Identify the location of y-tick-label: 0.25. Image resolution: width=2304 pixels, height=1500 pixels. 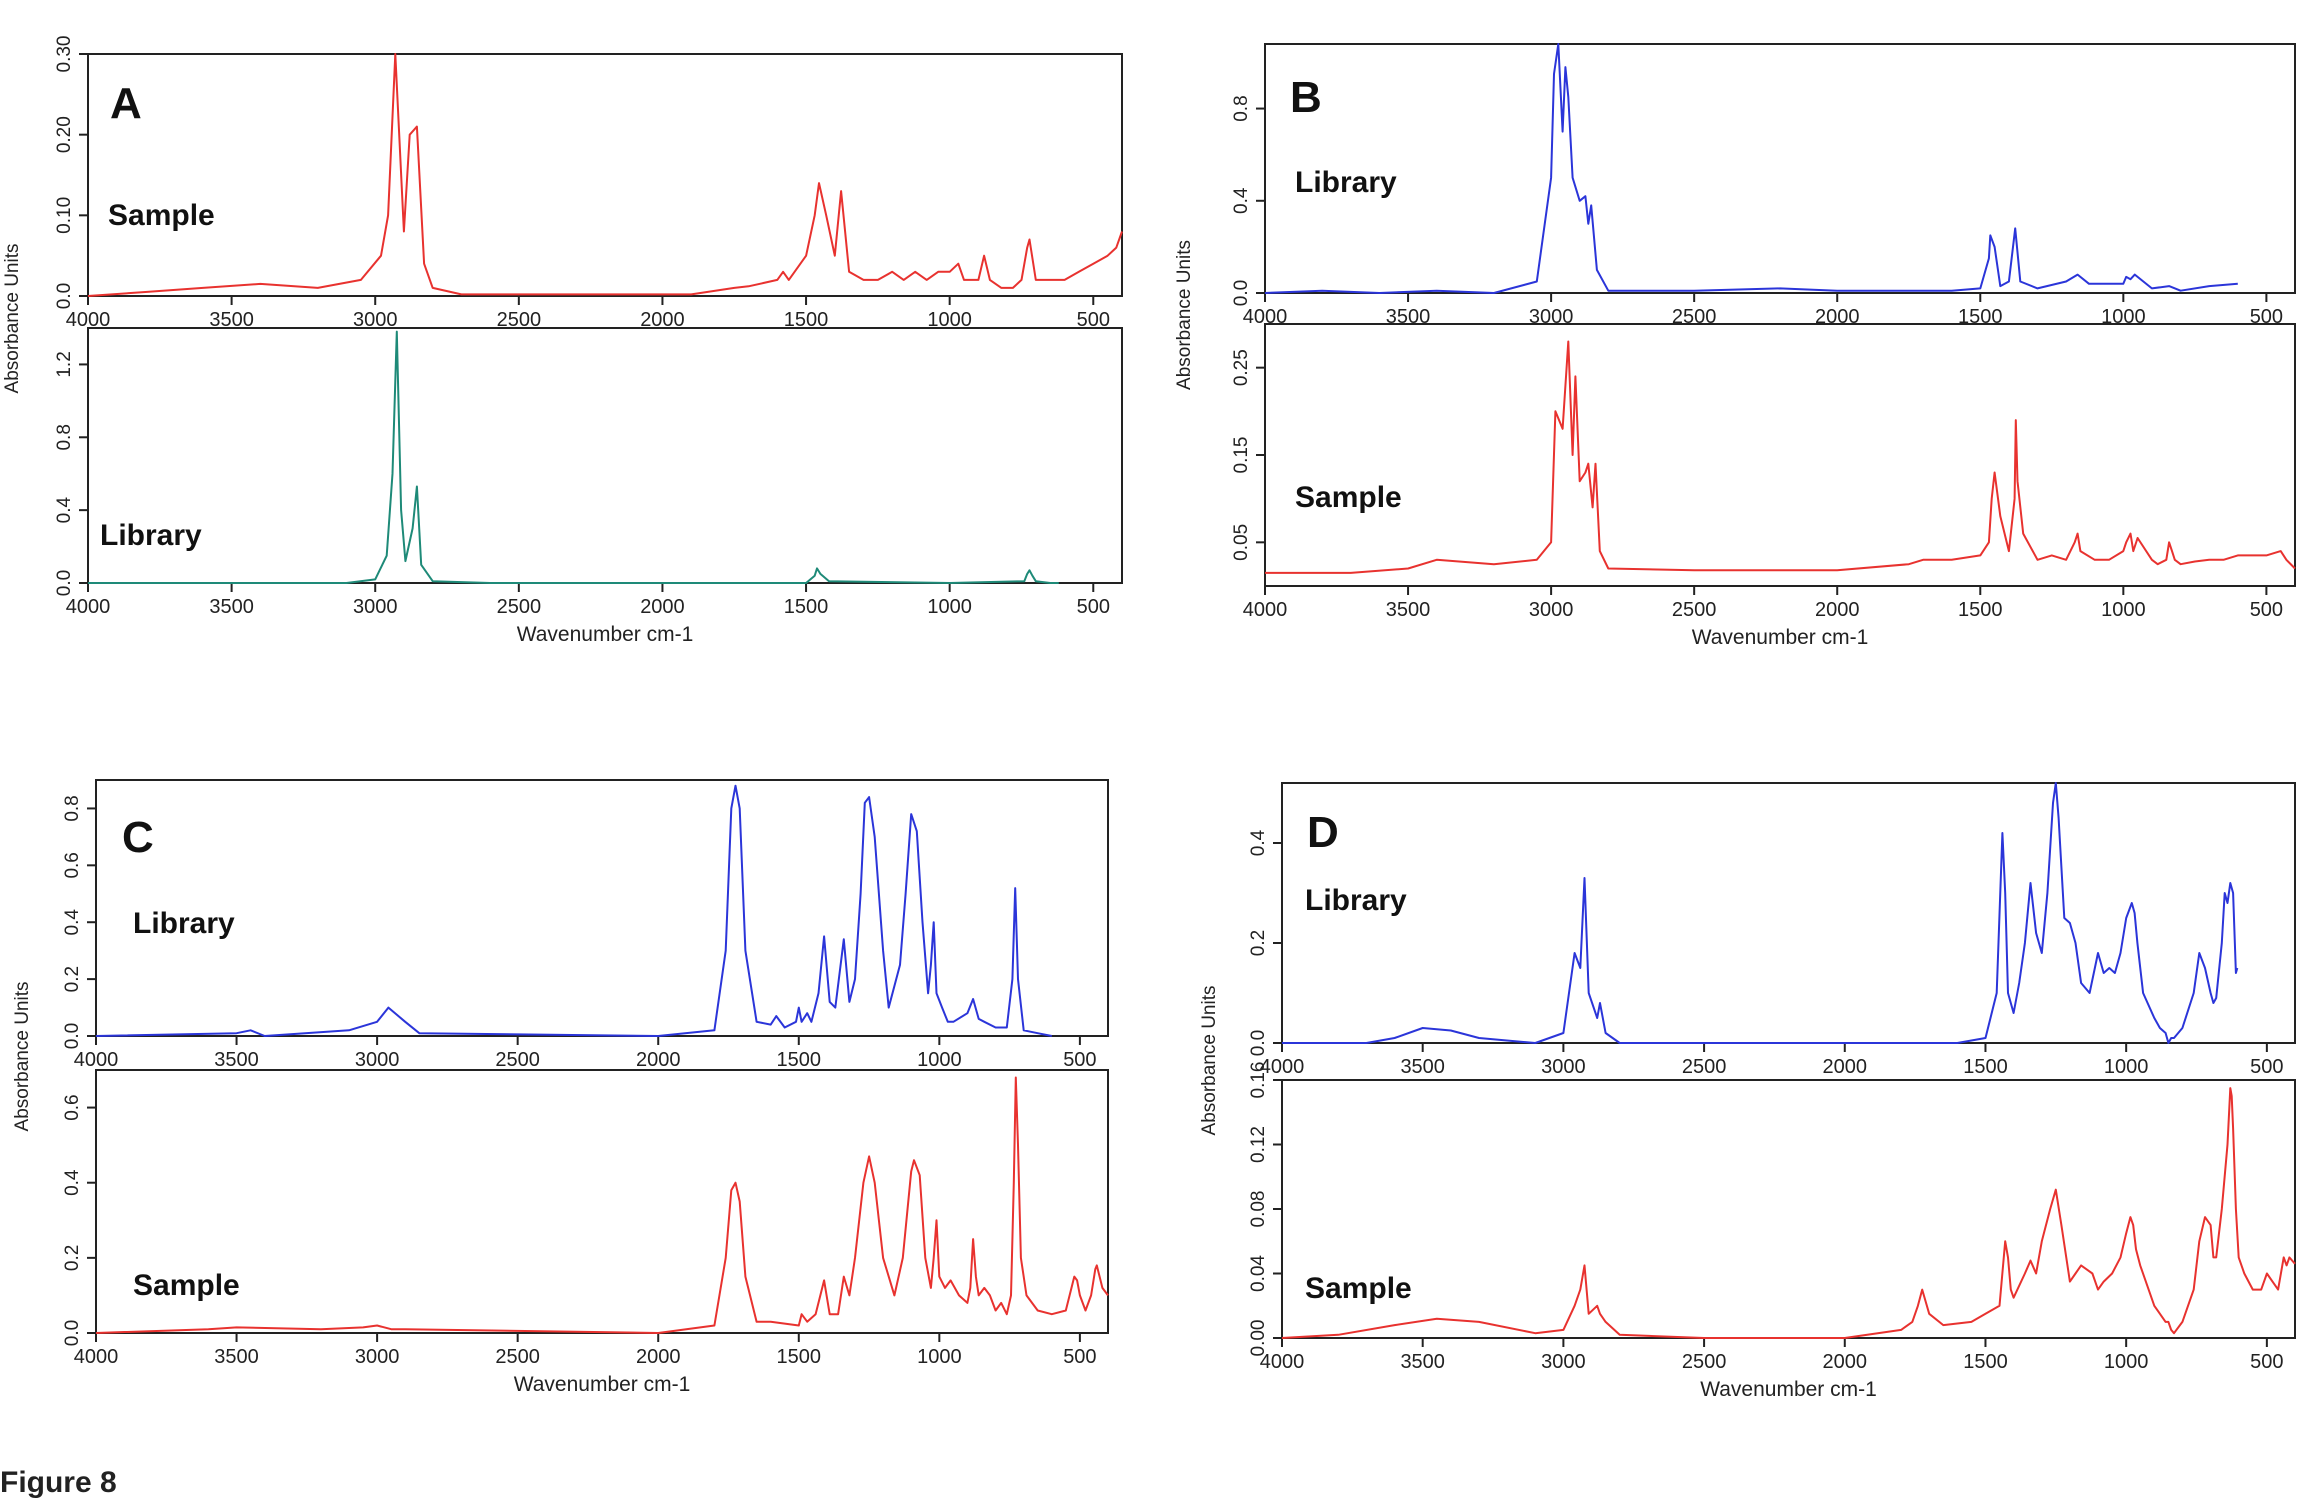
(1241, 367).